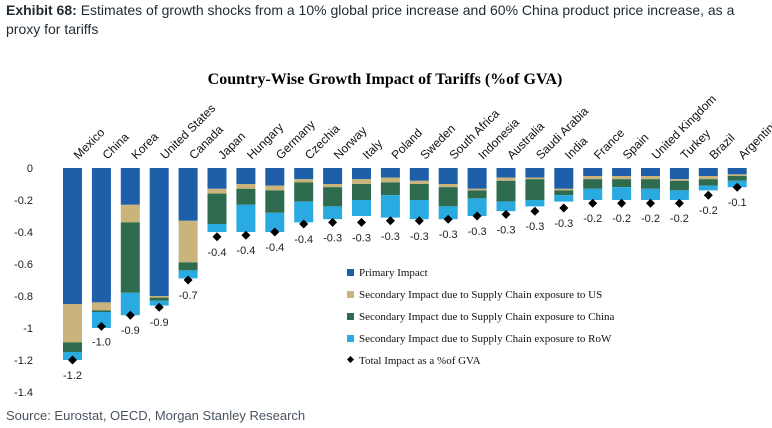 Image resolution: width=772 pixels, height=428 pixels. What do you see at coordinates (23, 361) in the screenshot?
I see `y-tick-label: -1.2` at bounding box center [23, 361].